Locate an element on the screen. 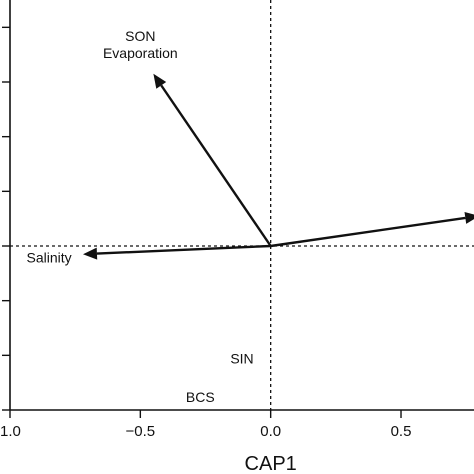  vector-label: SON Evaporation is located at coordinates (140, 44).